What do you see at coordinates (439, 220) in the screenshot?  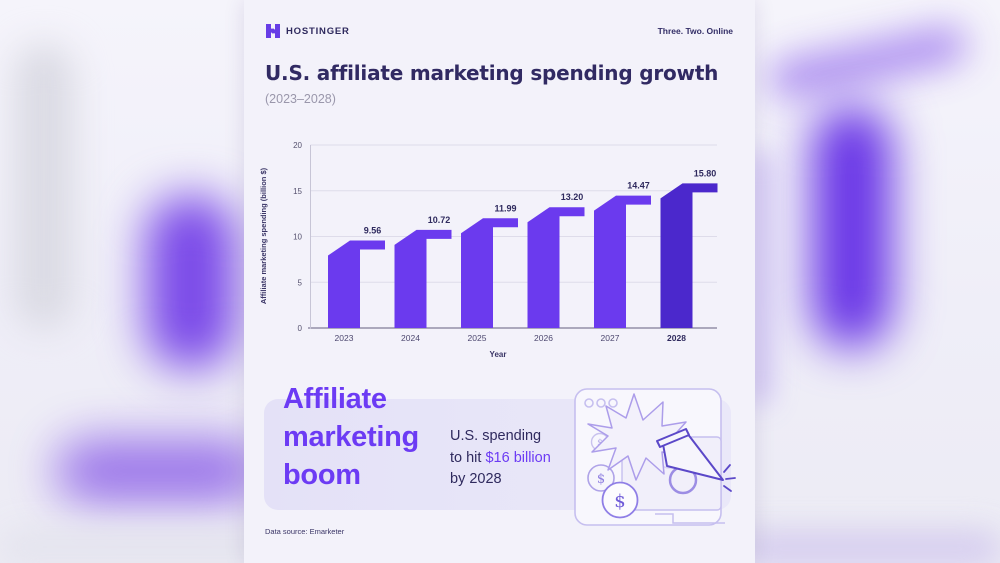 I see `value-label-2024: 10.72` at bounding box center [439, 220].